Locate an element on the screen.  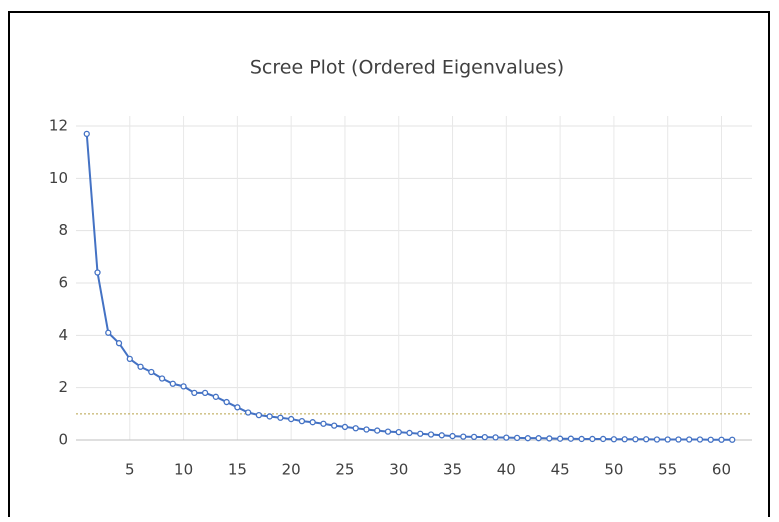
x-tick-label: 35 is located at coordinates (452, 470).